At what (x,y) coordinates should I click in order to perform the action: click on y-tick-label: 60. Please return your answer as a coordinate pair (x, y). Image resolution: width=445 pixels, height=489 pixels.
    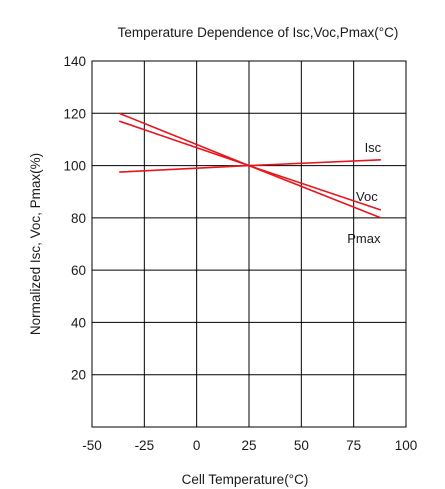
    Looking at the image, I should click on (78, 270).